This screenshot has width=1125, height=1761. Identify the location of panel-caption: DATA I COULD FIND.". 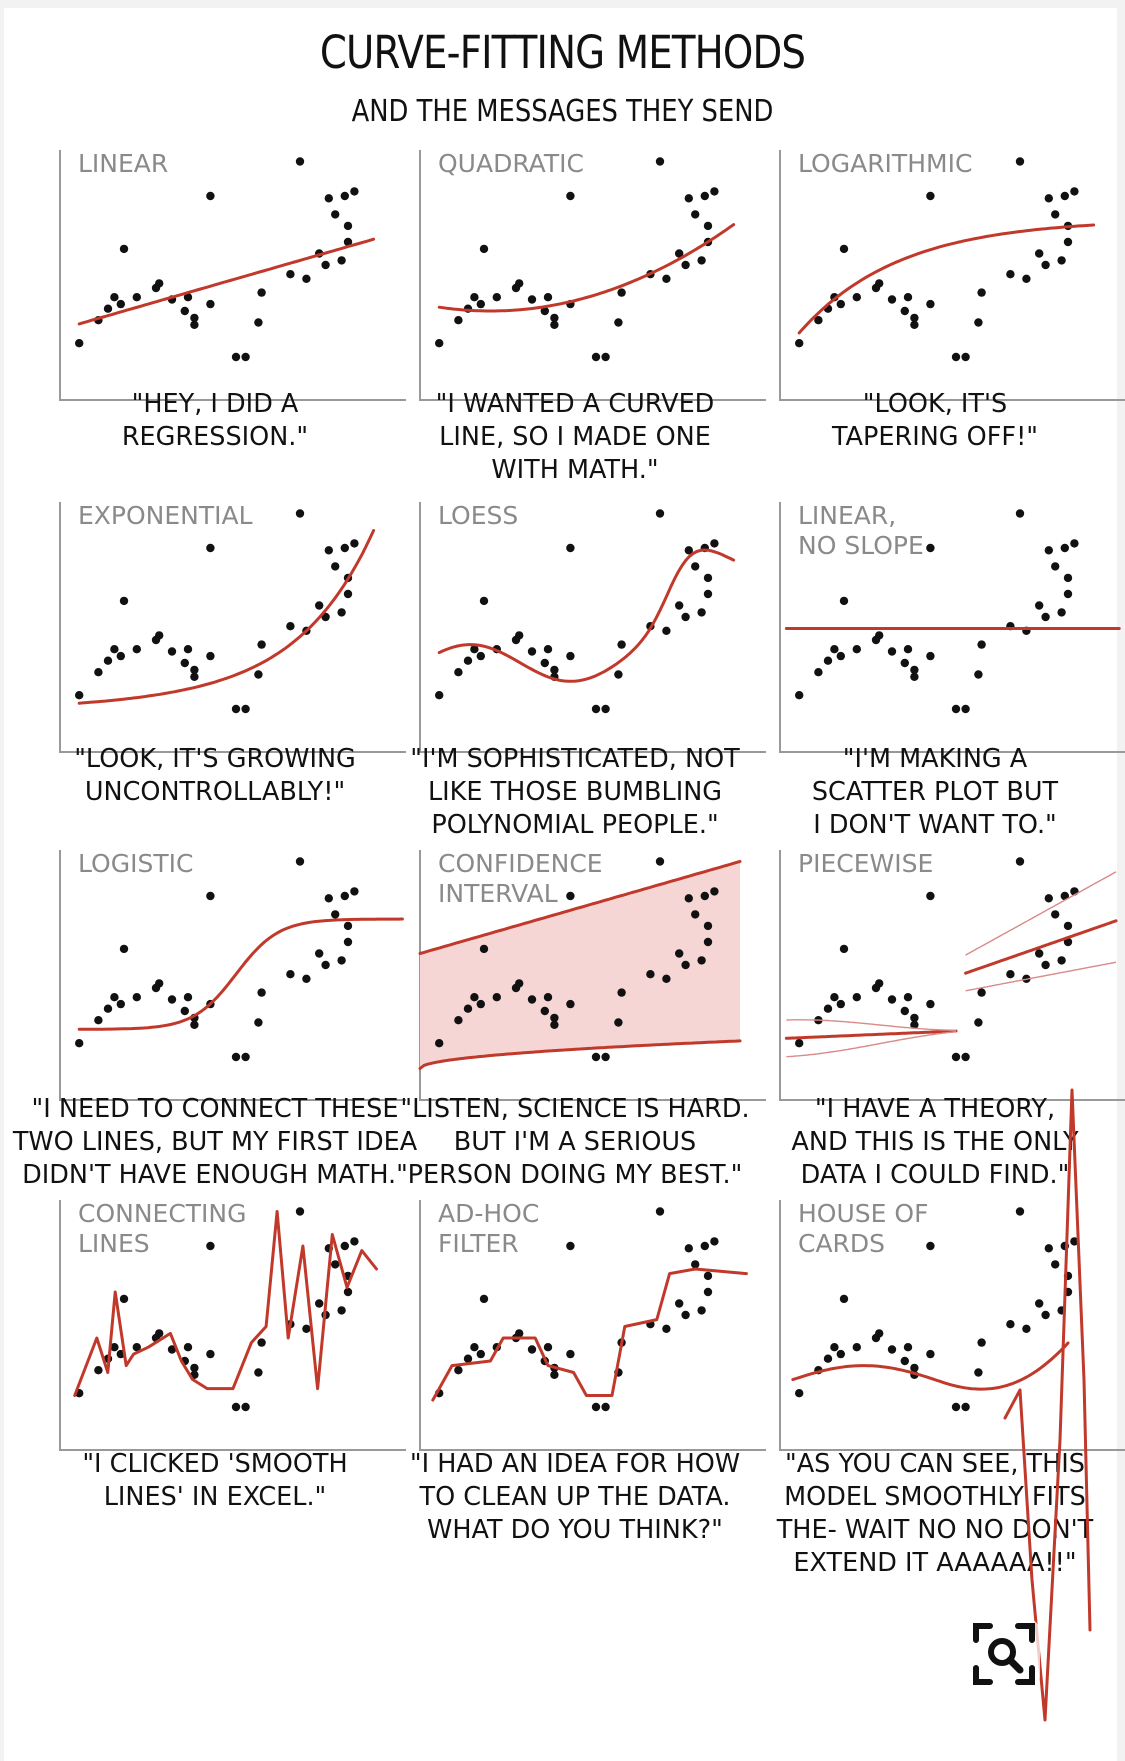
(935, 1175).